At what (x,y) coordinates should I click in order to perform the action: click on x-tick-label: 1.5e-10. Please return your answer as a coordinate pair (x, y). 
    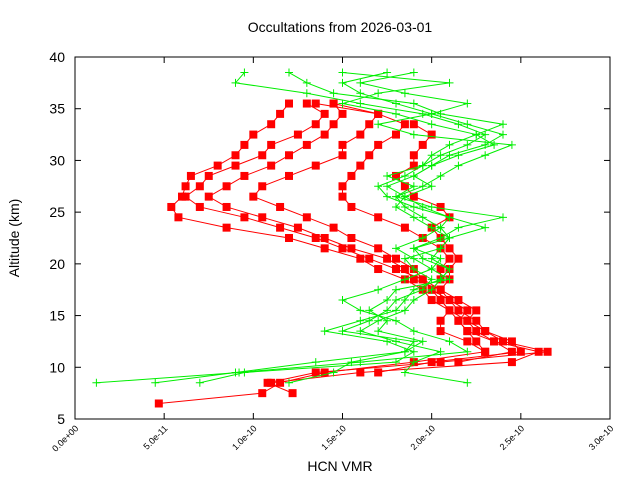
    Looking at the image, I should click on (333, 437).